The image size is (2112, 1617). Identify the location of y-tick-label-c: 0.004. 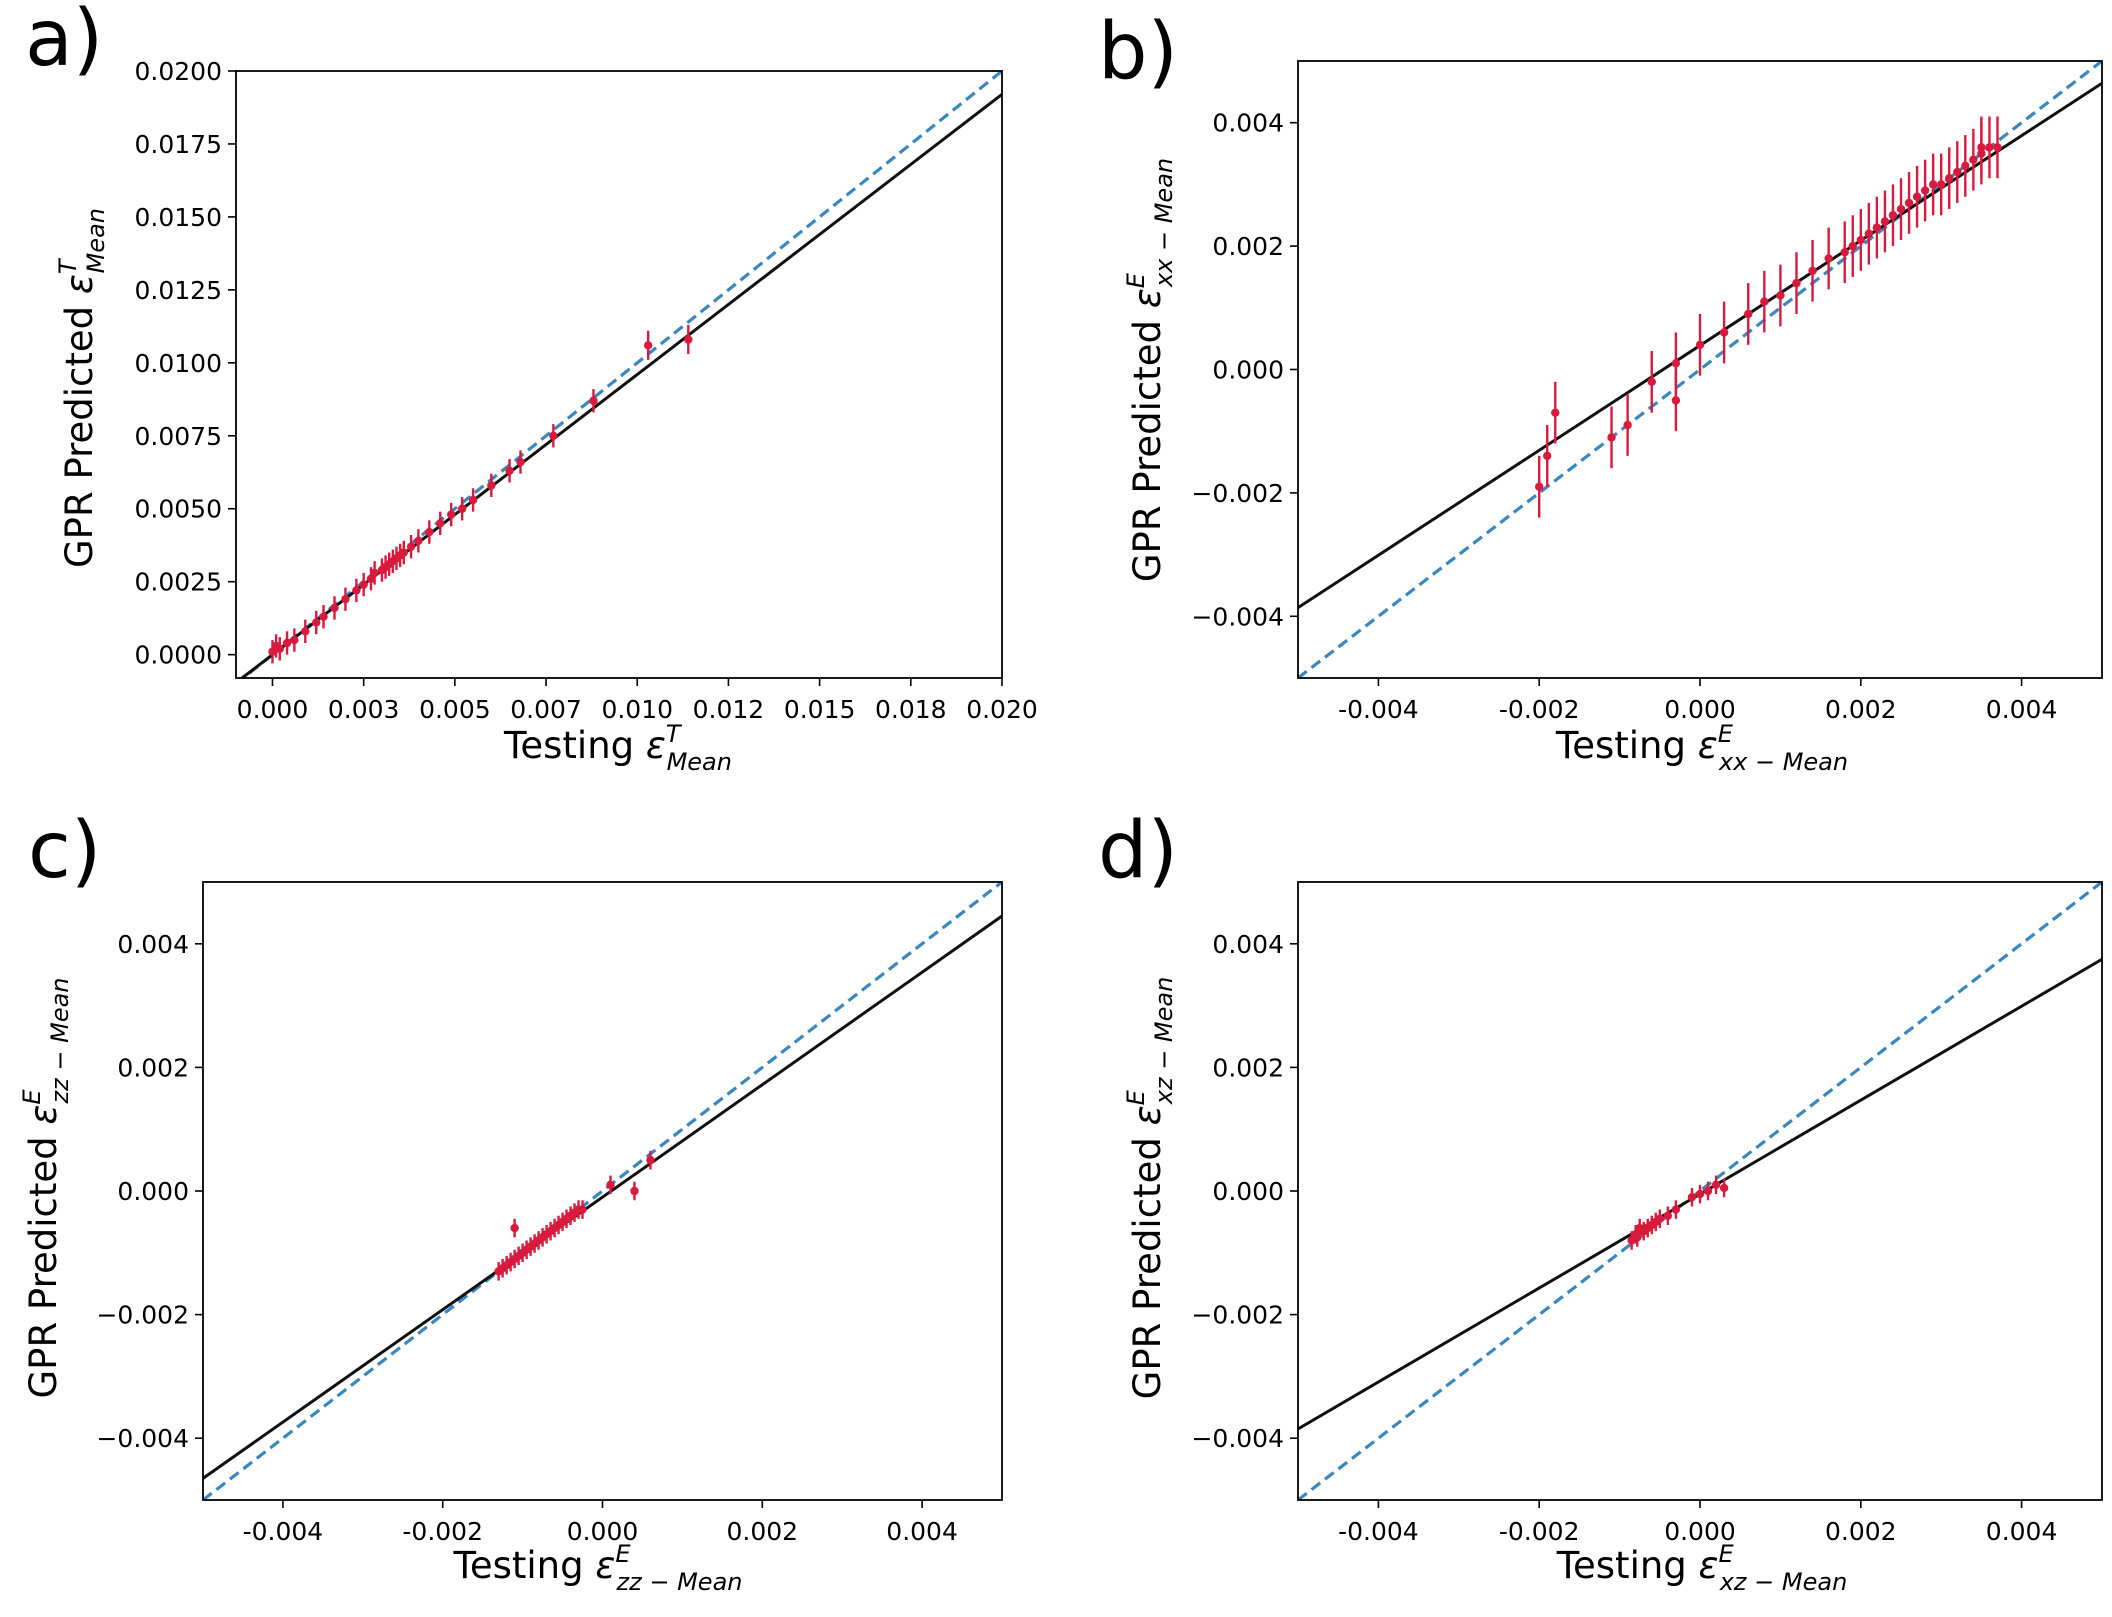
(153, 944).